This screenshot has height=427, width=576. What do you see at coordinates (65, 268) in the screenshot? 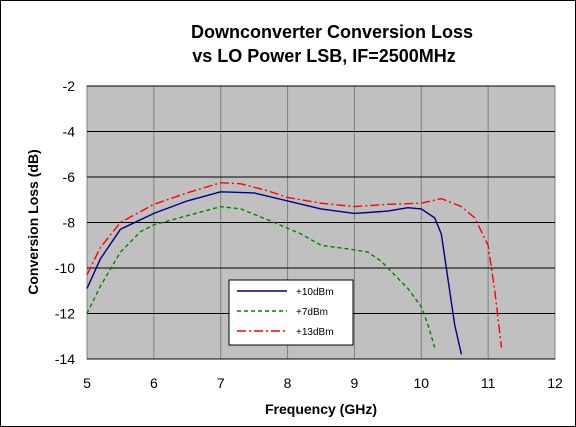
I see `y-tick-label: -10` at bounding box center [65, 268].